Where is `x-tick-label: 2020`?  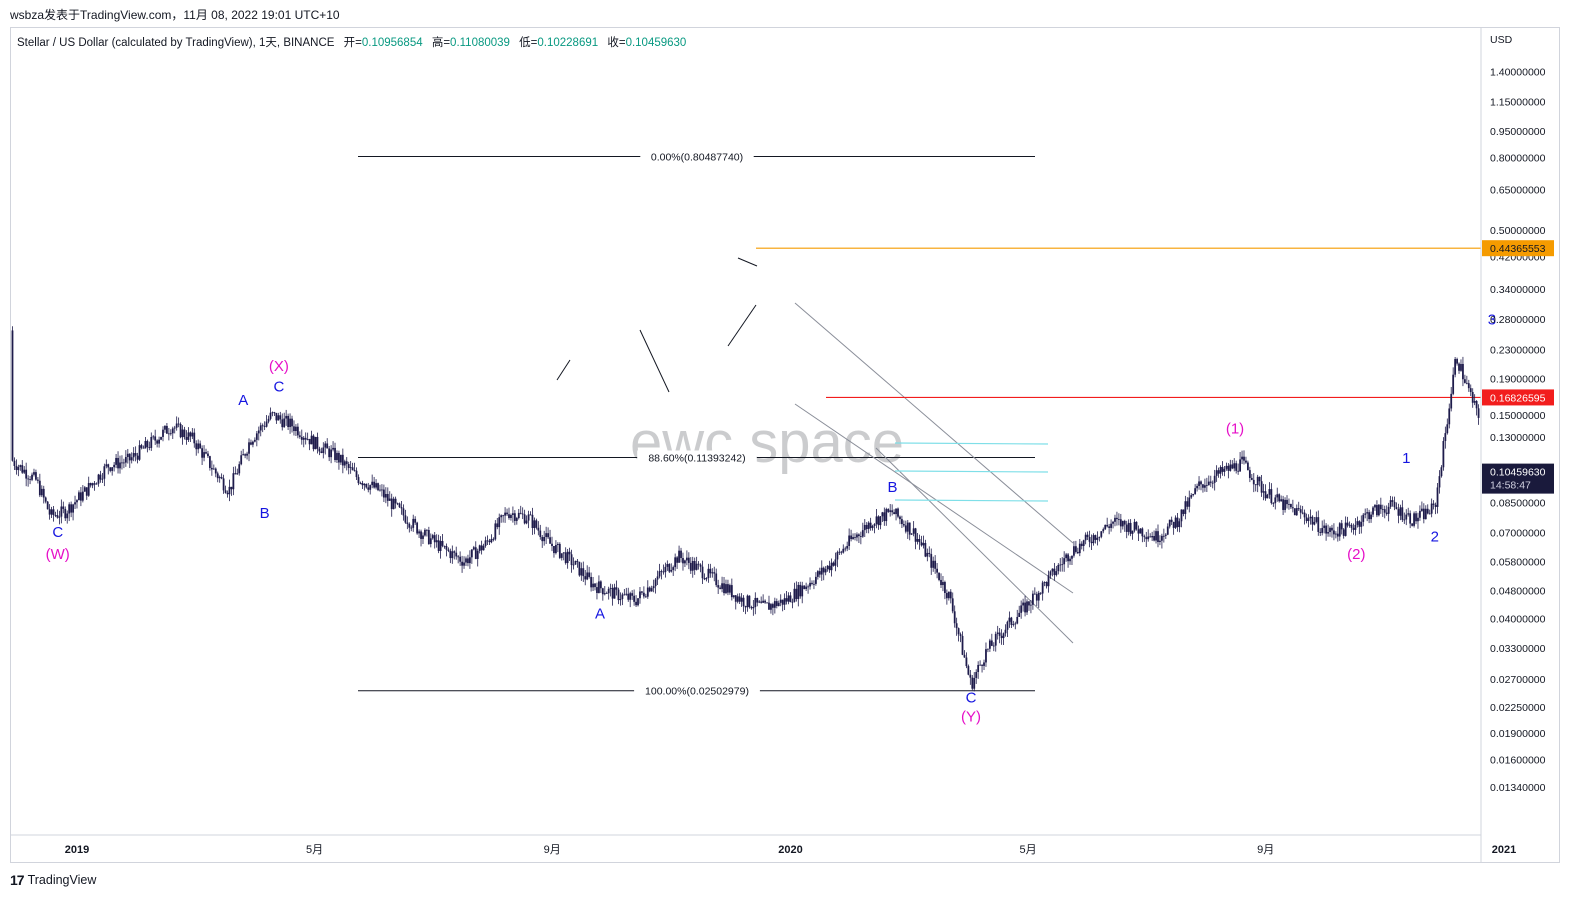 x-tick-label: 2020 is located at coordinates (790, 850).